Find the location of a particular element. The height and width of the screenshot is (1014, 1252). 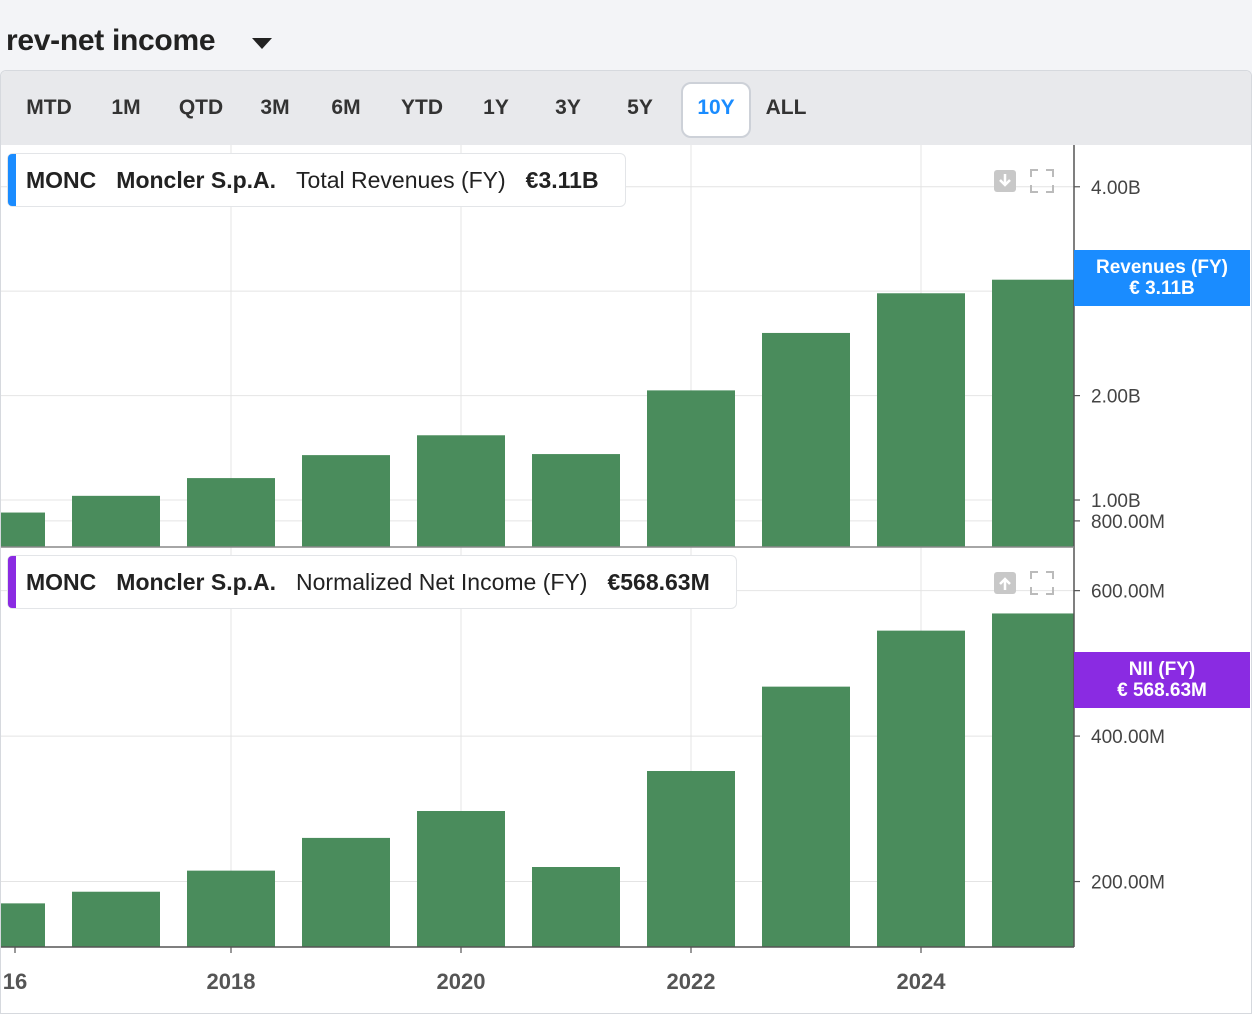

nii-price-tag: NII (FY) € 568.63M is located at coordinates (1162, 680).